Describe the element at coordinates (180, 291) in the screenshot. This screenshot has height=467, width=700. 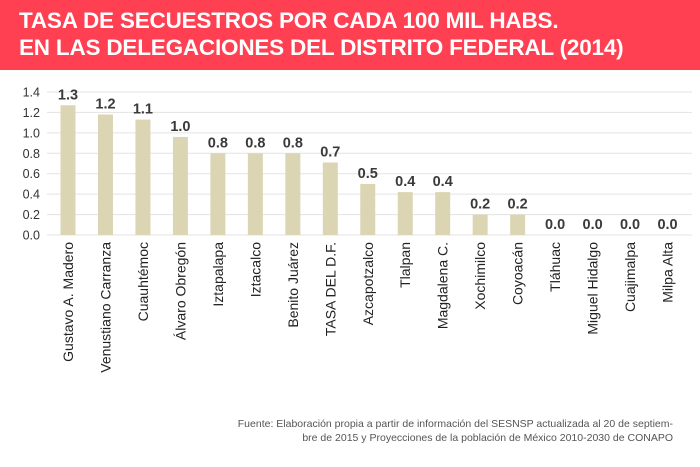
I see `category-label: Álvaro Obregón` at that location.